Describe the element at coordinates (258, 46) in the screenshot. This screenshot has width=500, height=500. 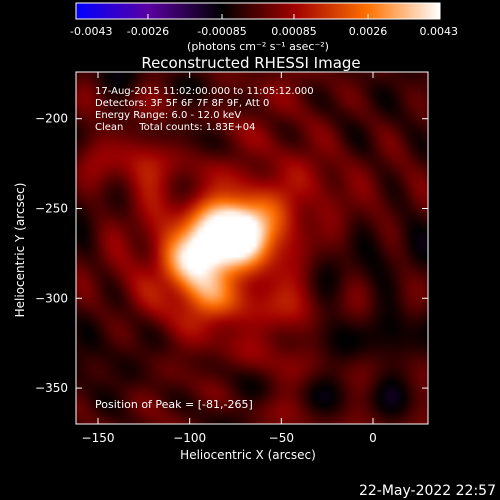
I see `colorbar-units: (photons cm⁻² s⁻¹ asec⁻²)` at that location.